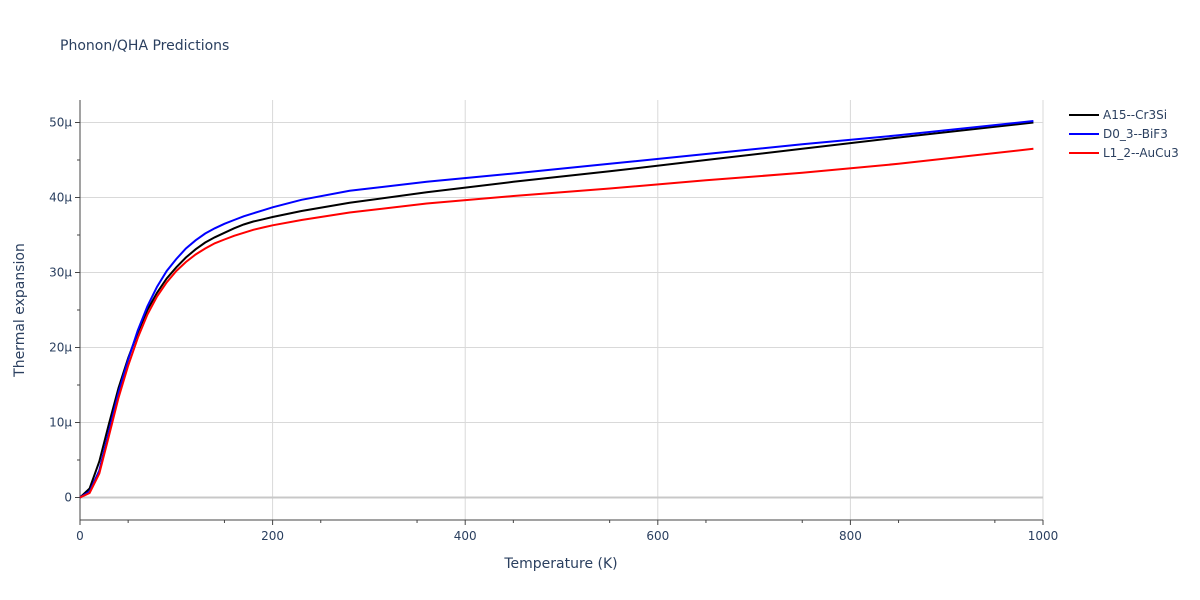 The image size is (1200, 600). What do you see at coordinates (60, 123) in the screenshot?
I see `y-tick-label: 50μ` at bounding box center [60, 123].